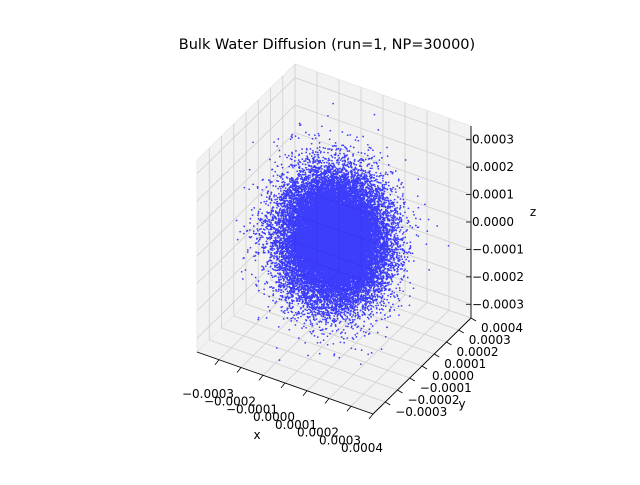 This screenshot has width=640, height=485. Describe the element at coordinates (533, 212) in the screenshot. I see `z-axis-label: z` at that location.